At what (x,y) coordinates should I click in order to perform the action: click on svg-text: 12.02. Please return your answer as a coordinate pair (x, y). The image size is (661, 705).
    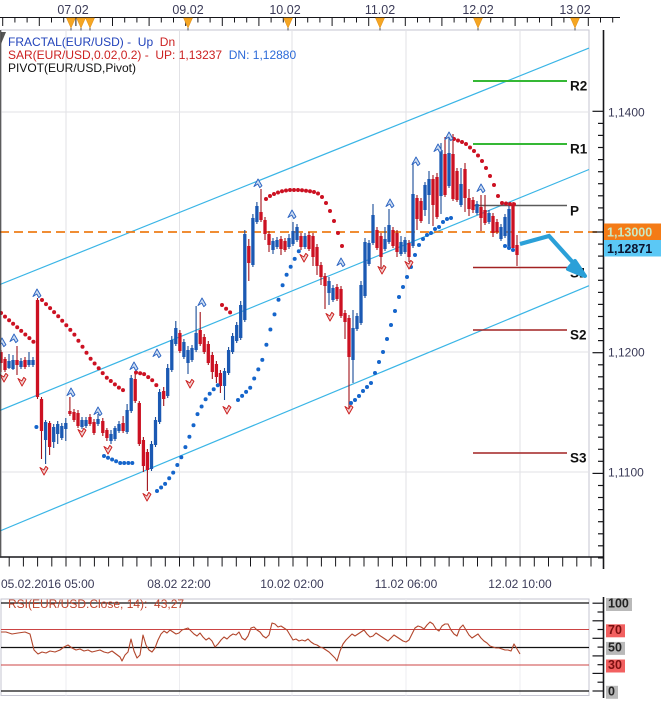
    Looking at the image, I should click on (477, 10).